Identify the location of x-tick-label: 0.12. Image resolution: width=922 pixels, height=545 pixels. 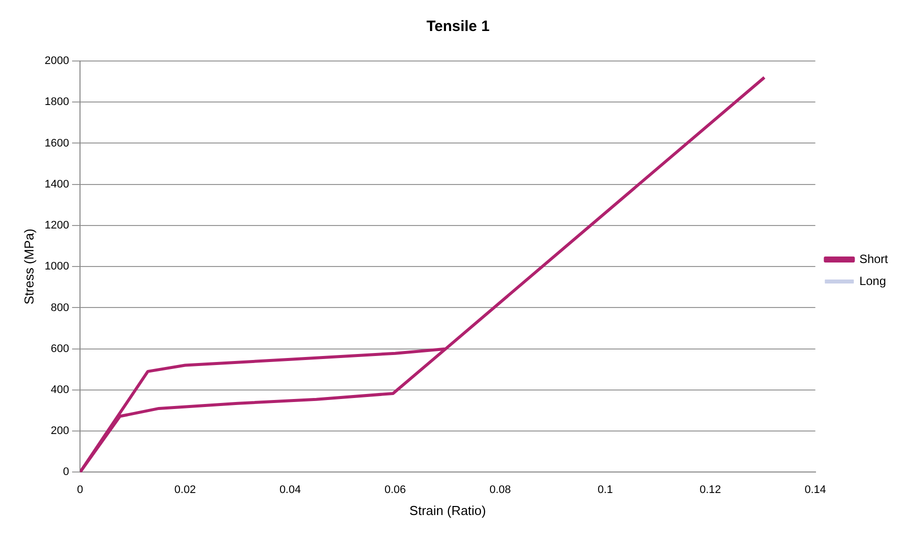
(710, 490).